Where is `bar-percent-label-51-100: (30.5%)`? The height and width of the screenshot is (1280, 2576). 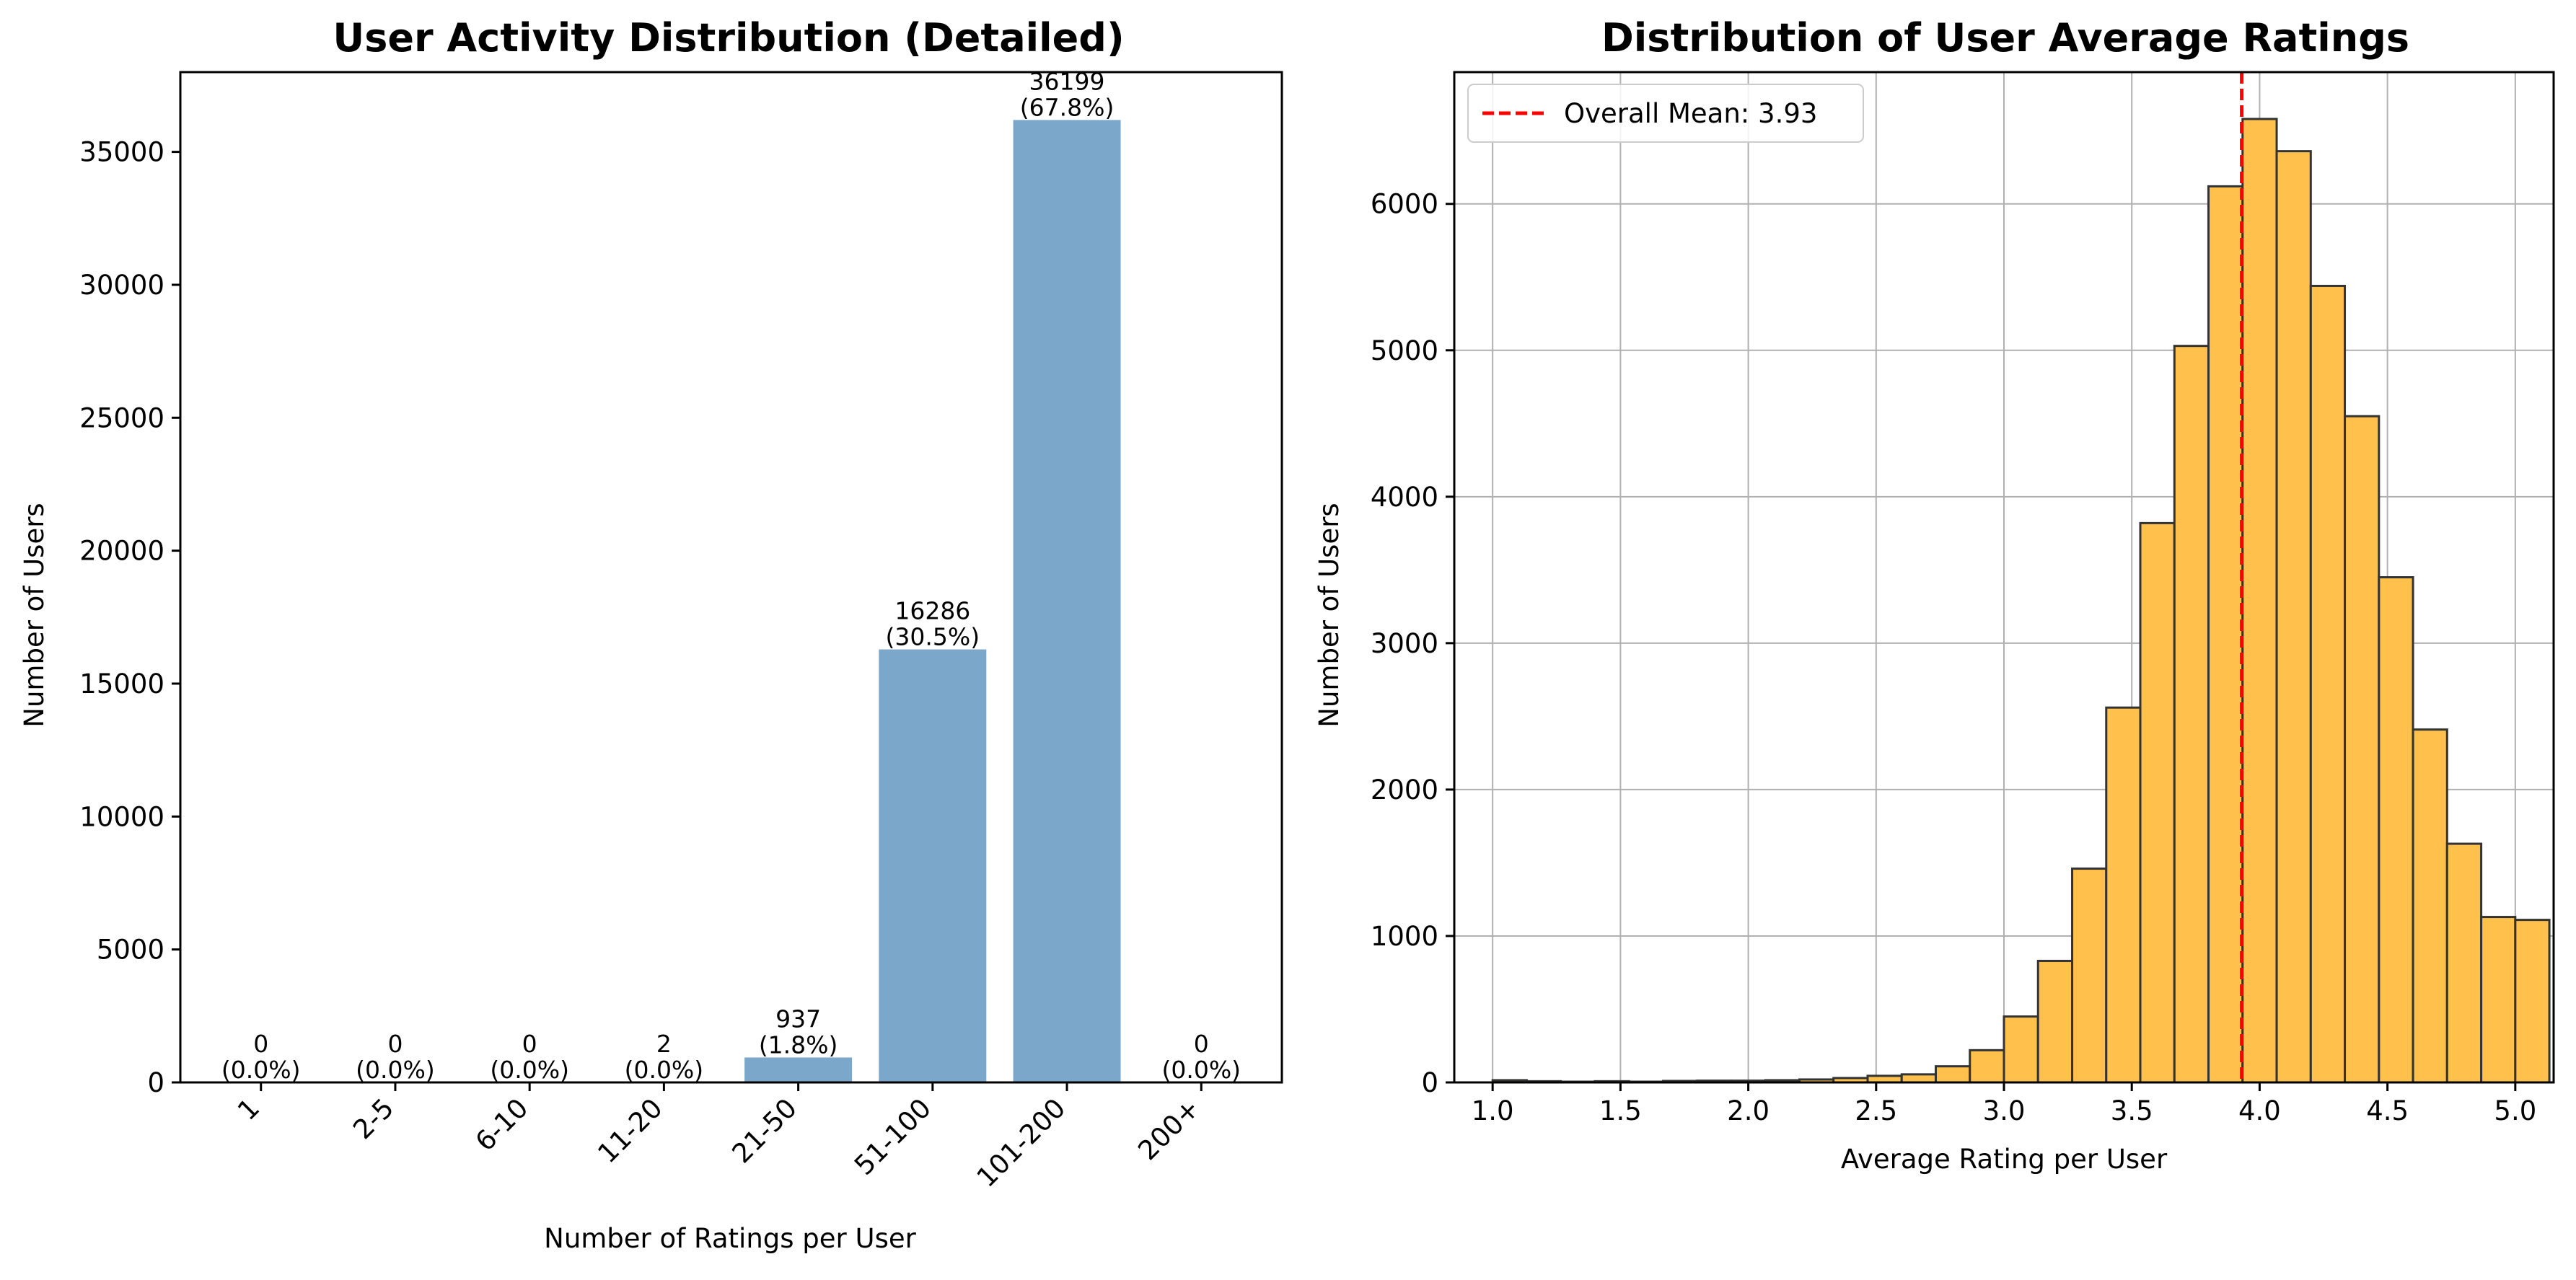
bar-percent-label-51-100: (30.5%) is located at coordinates (933, 637).